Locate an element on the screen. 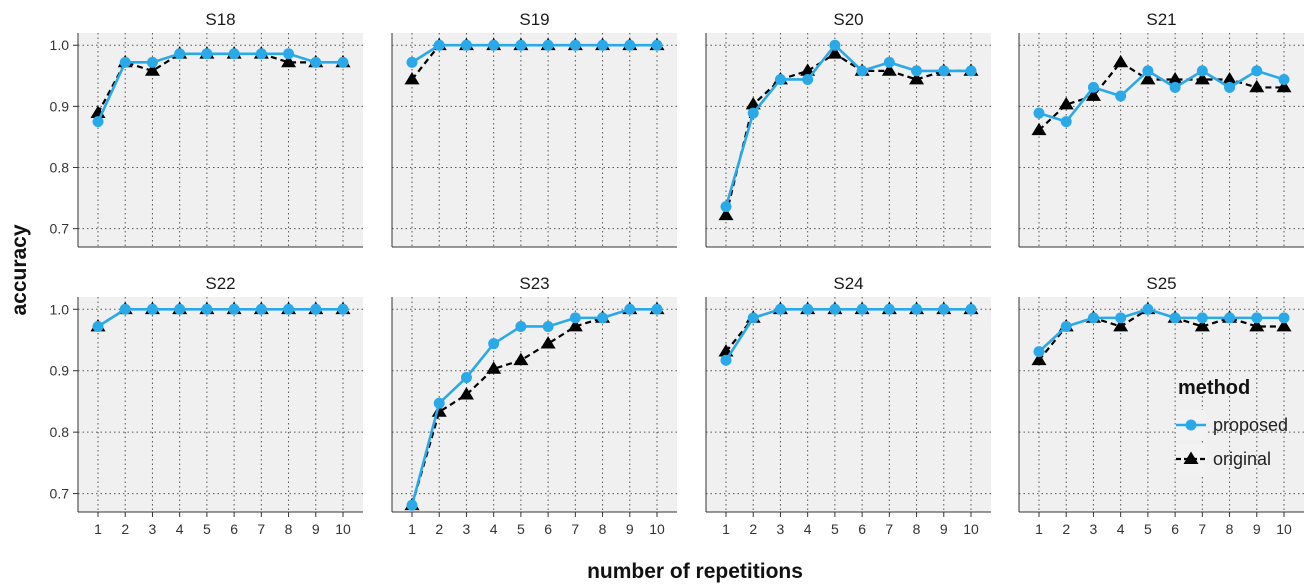 The width and height of the screenshot is (1308, 584). panel-s19: S19 is located at coordinates (534, 126).